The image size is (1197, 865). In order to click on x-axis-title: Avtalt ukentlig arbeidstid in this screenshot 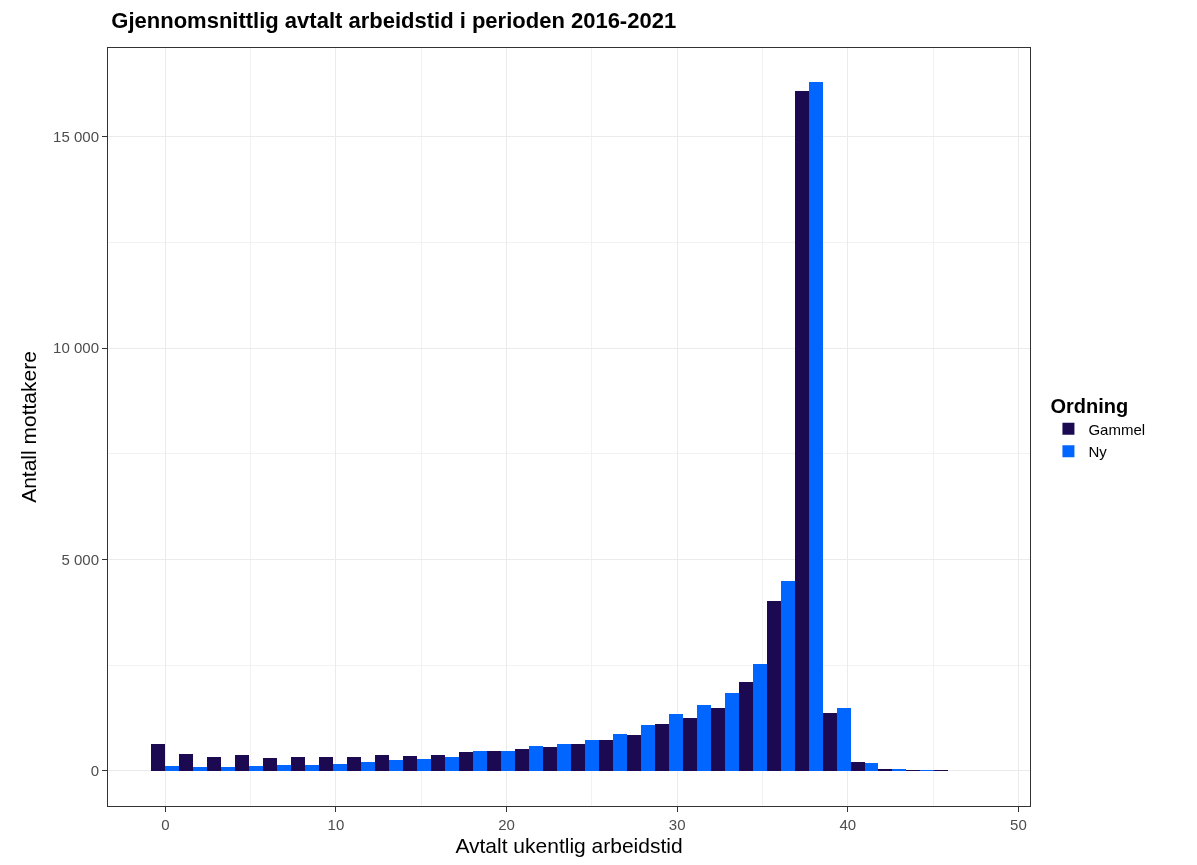, I will do `click(569, 846)`.